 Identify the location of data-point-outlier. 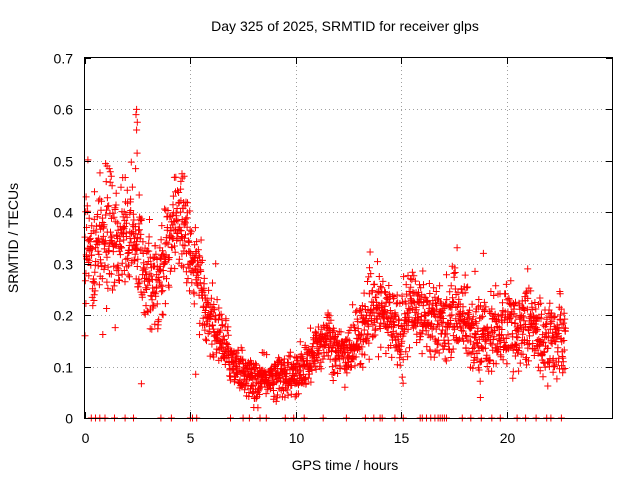
(181, 181).